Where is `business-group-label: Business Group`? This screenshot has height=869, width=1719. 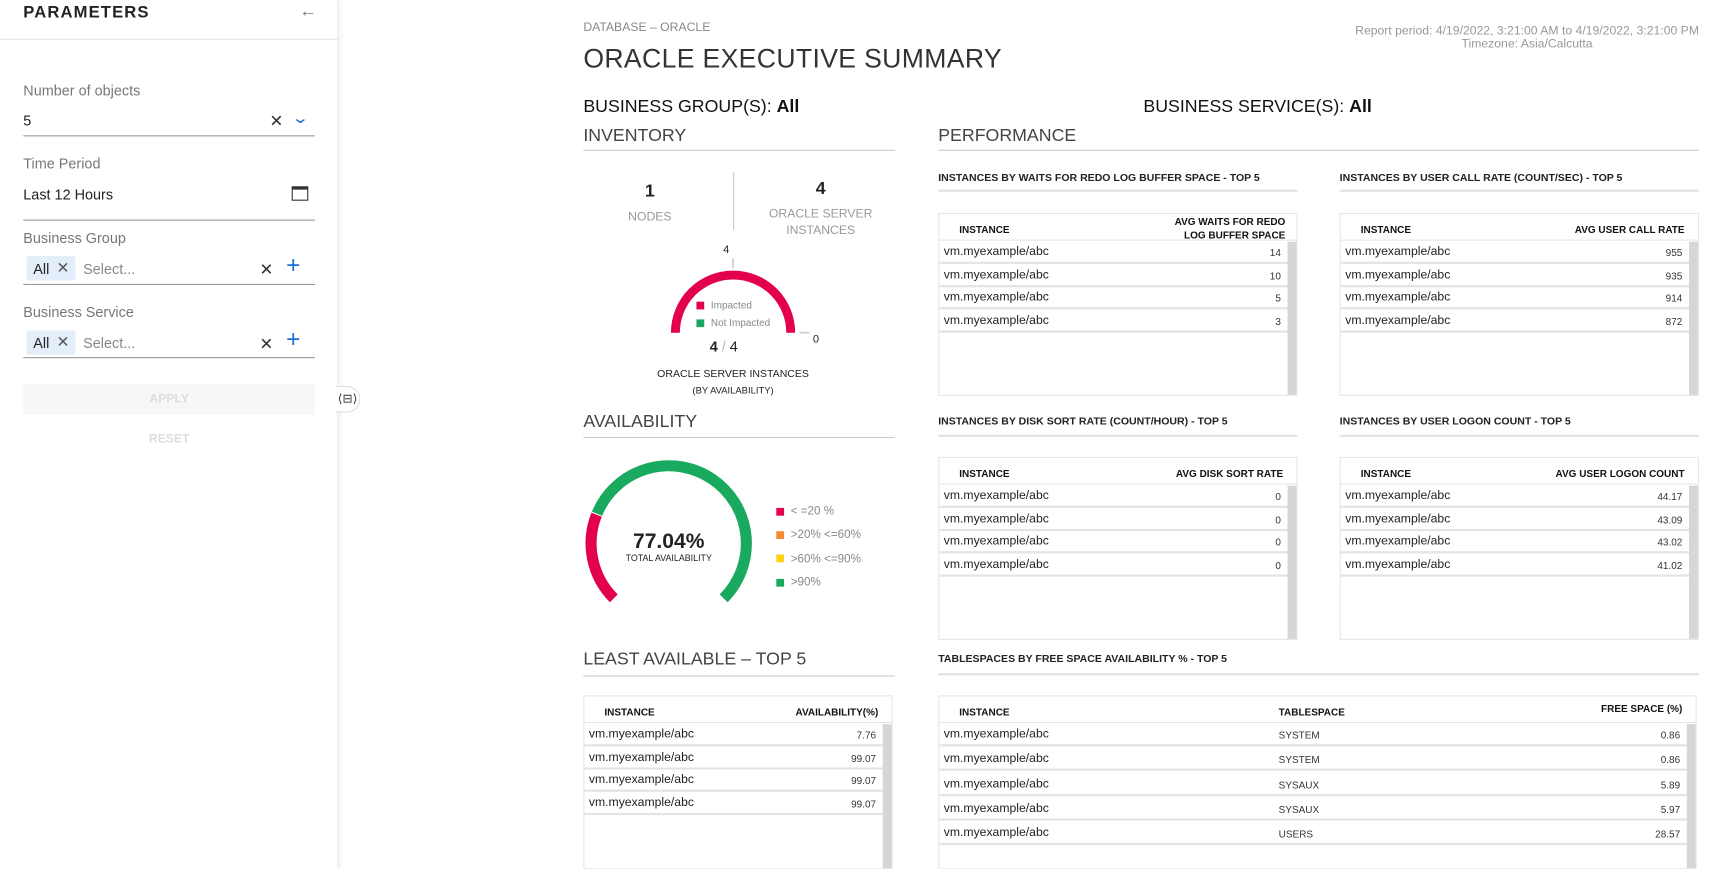 business-group-label: Business Group is located at coordinates (74, 238).